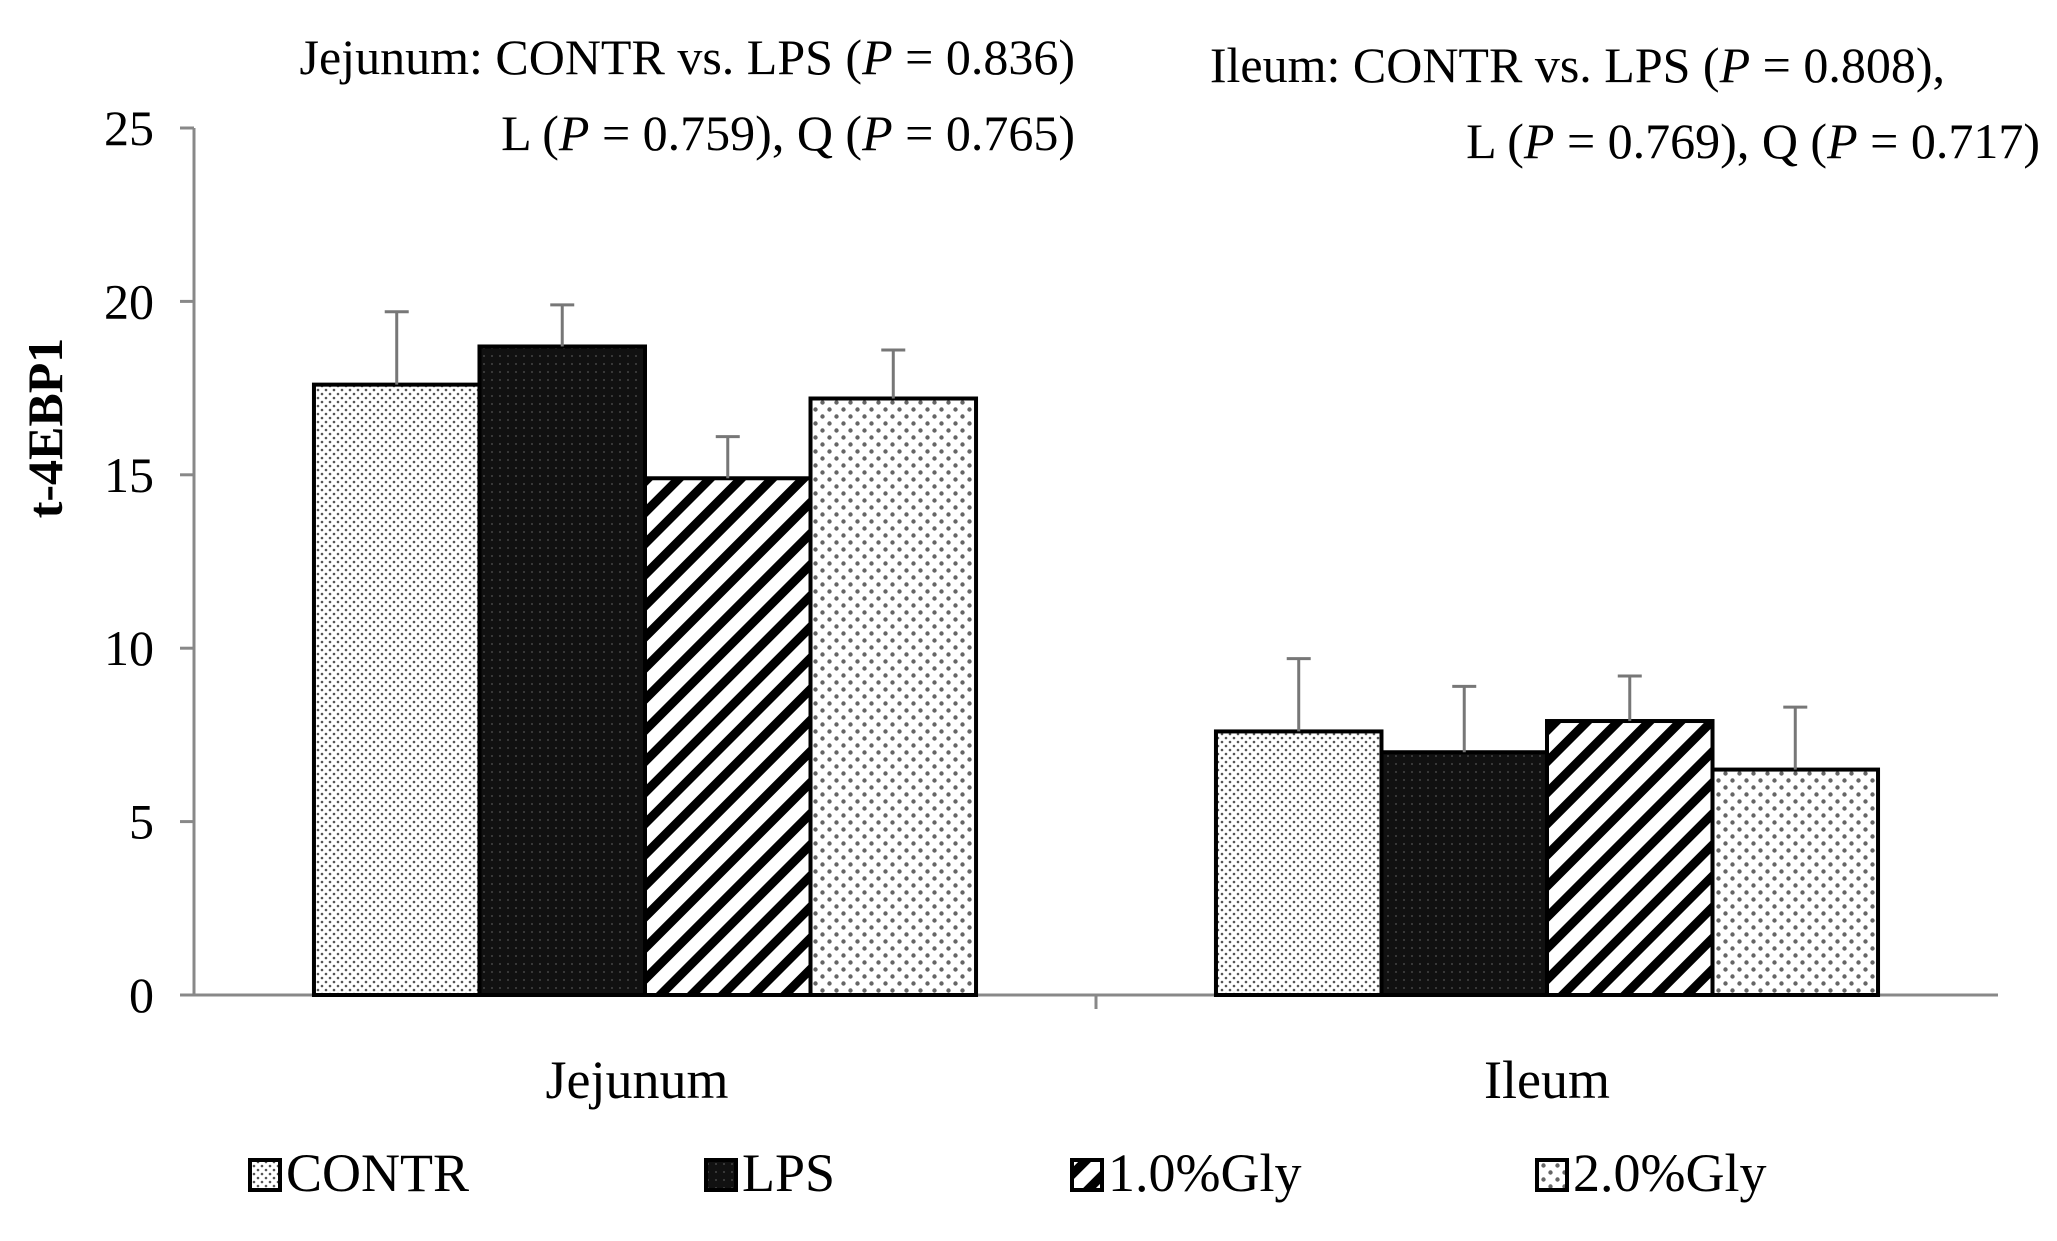  Describe the element at coordinates (1753, 141) in the screenshot. I see `ileum-annotation-line2: L (P = 0.769), Q (P = 0.717)` at that location.